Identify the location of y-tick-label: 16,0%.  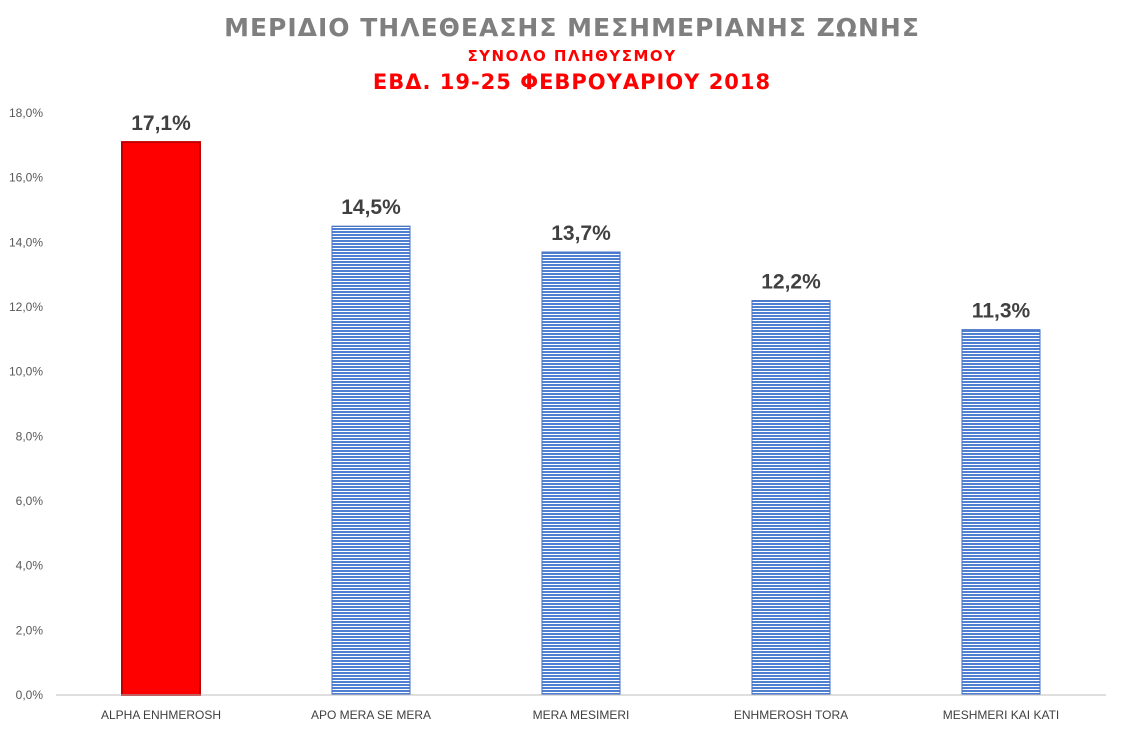
(26, 178).